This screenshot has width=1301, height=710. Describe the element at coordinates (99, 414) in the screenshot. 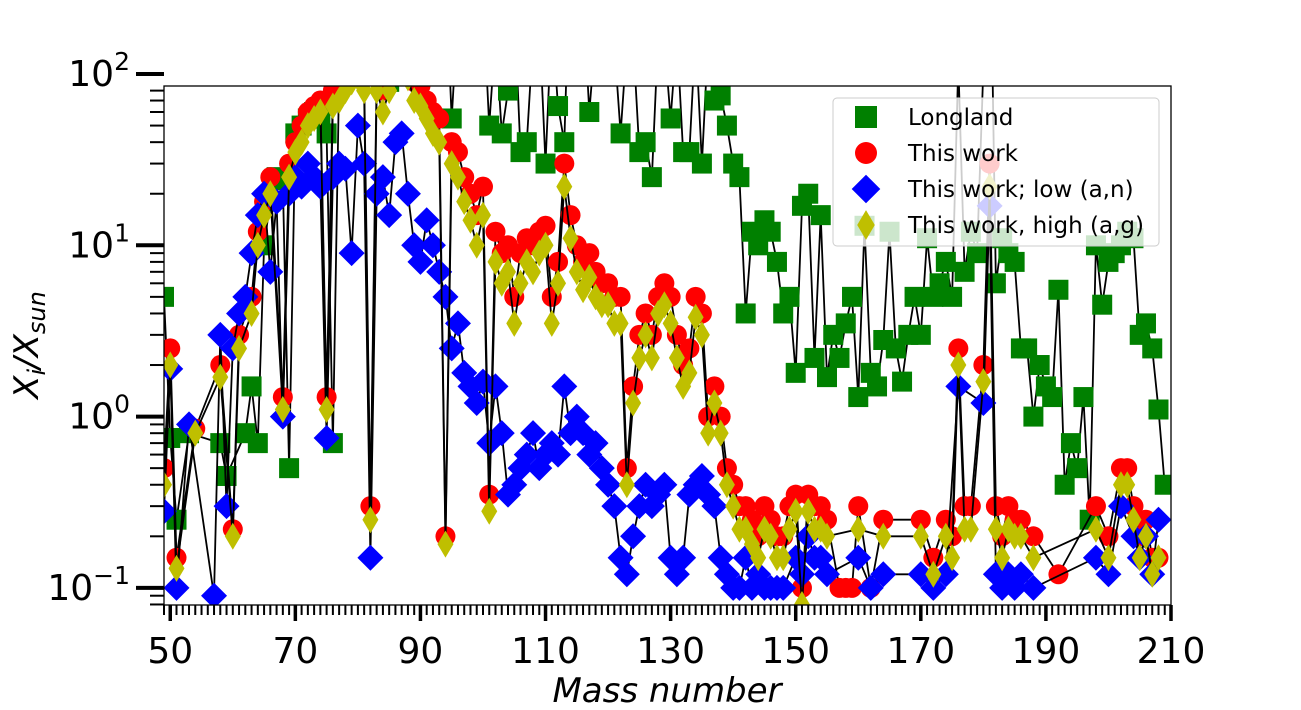

I see `y-tick-label: 10⁰` at that location.